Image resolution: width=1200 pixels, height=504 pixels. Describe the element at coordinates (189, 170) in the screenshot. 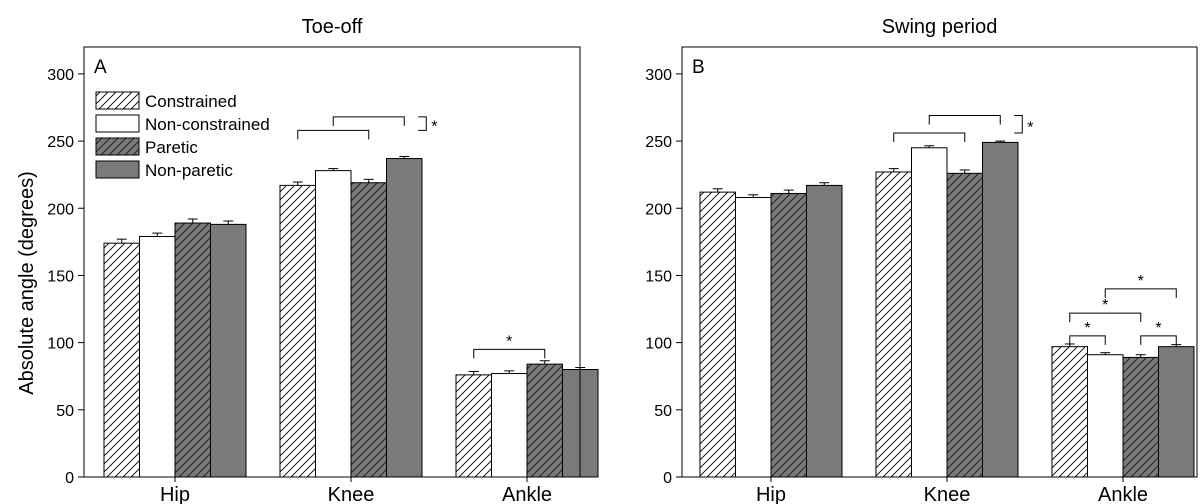

I see `legend-label: Non-paretic` at that location.